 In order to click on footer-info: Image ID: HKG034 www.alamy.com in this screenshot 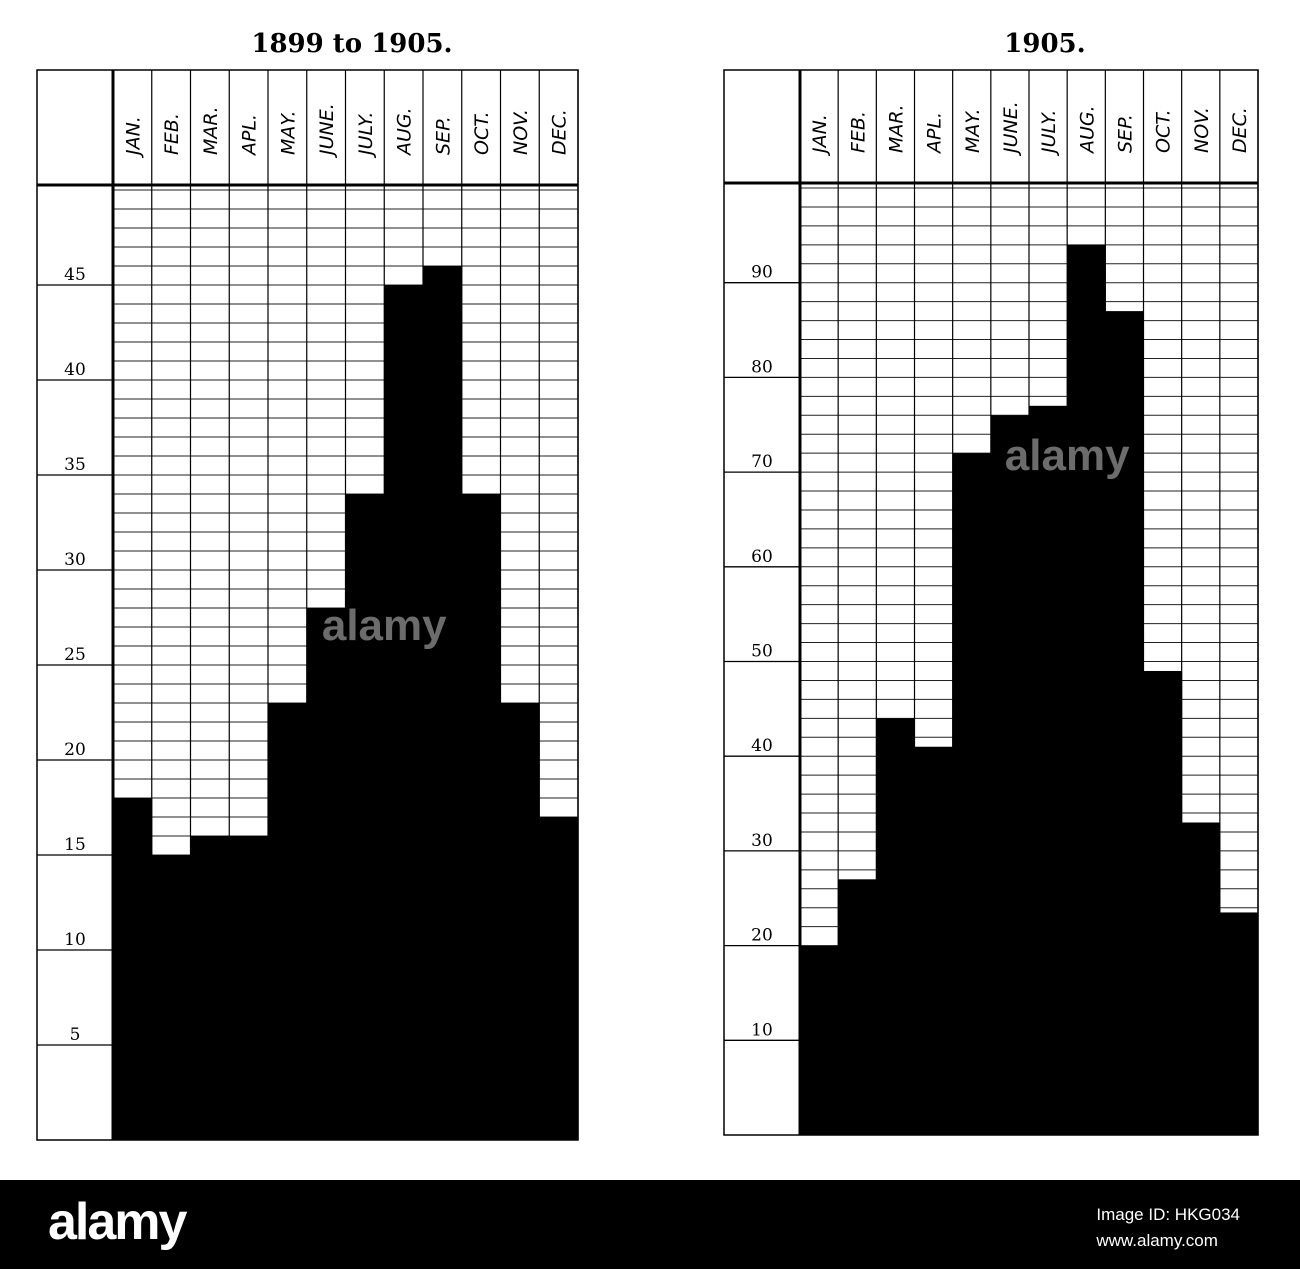, I will do `click(1168, 1228)`.